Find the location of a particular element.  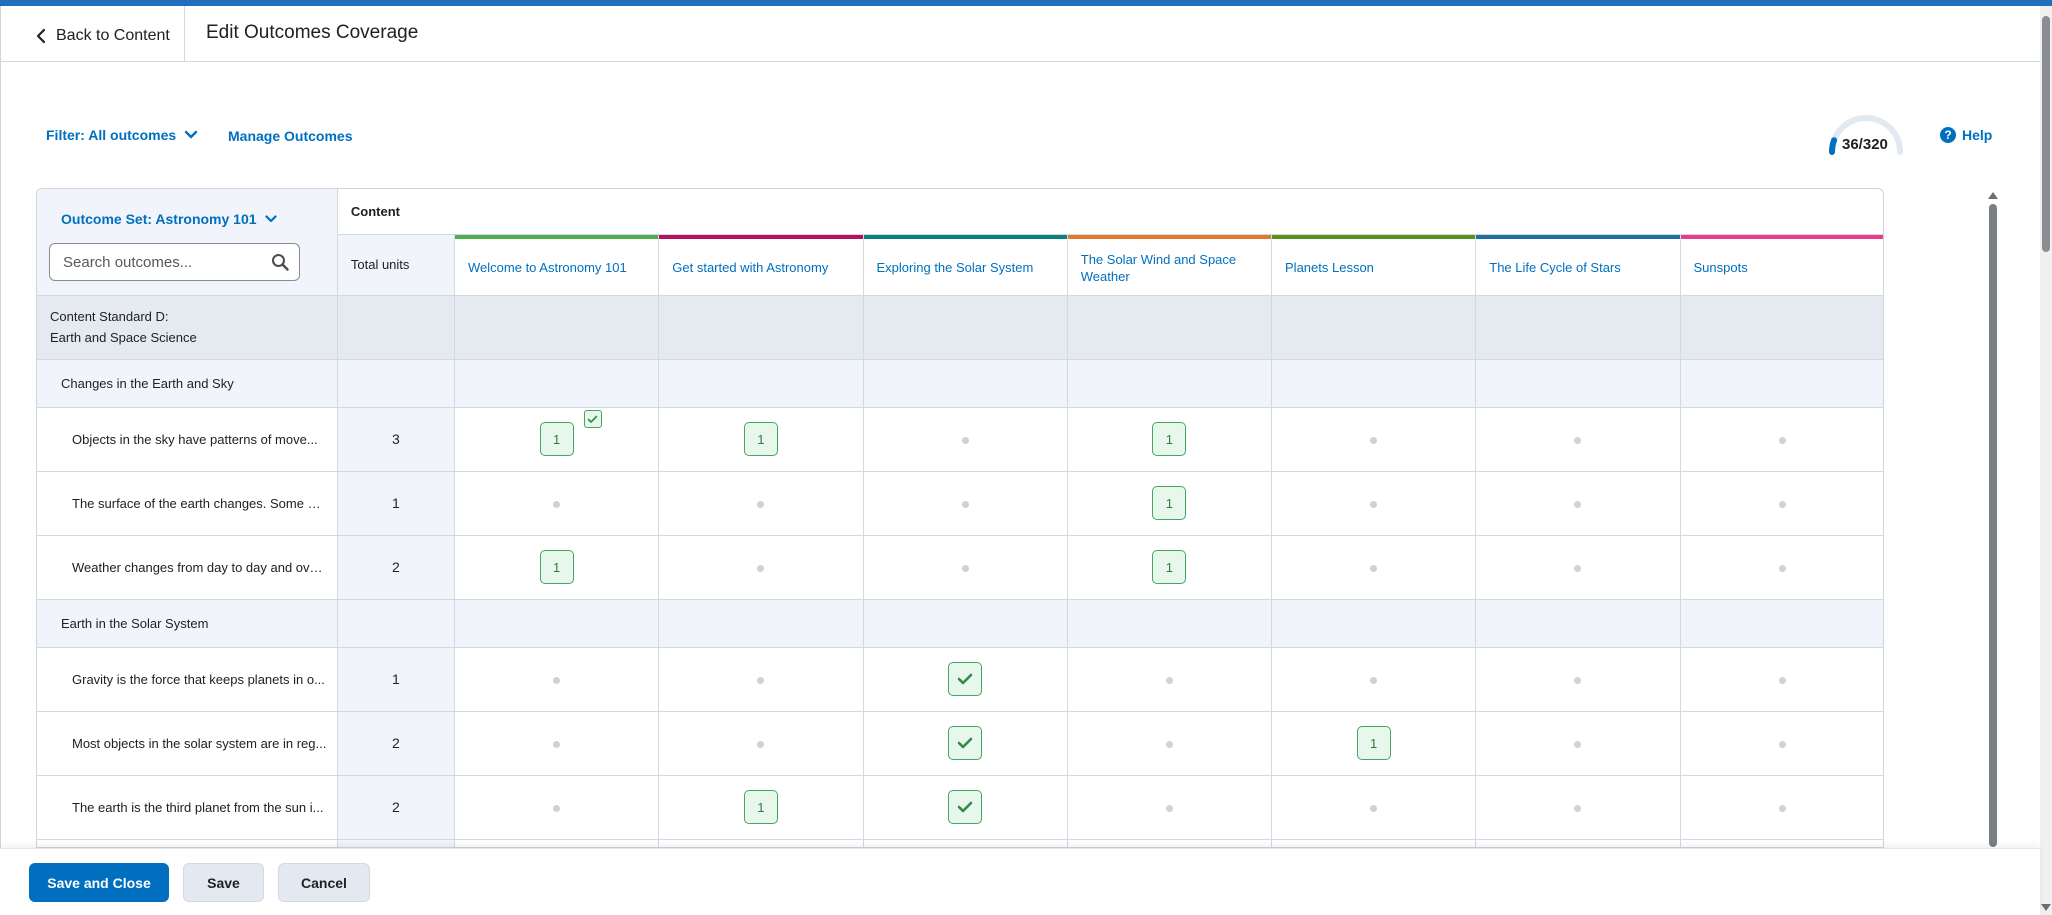

cancel-button: Cancel is located at coordinates (324, 882).